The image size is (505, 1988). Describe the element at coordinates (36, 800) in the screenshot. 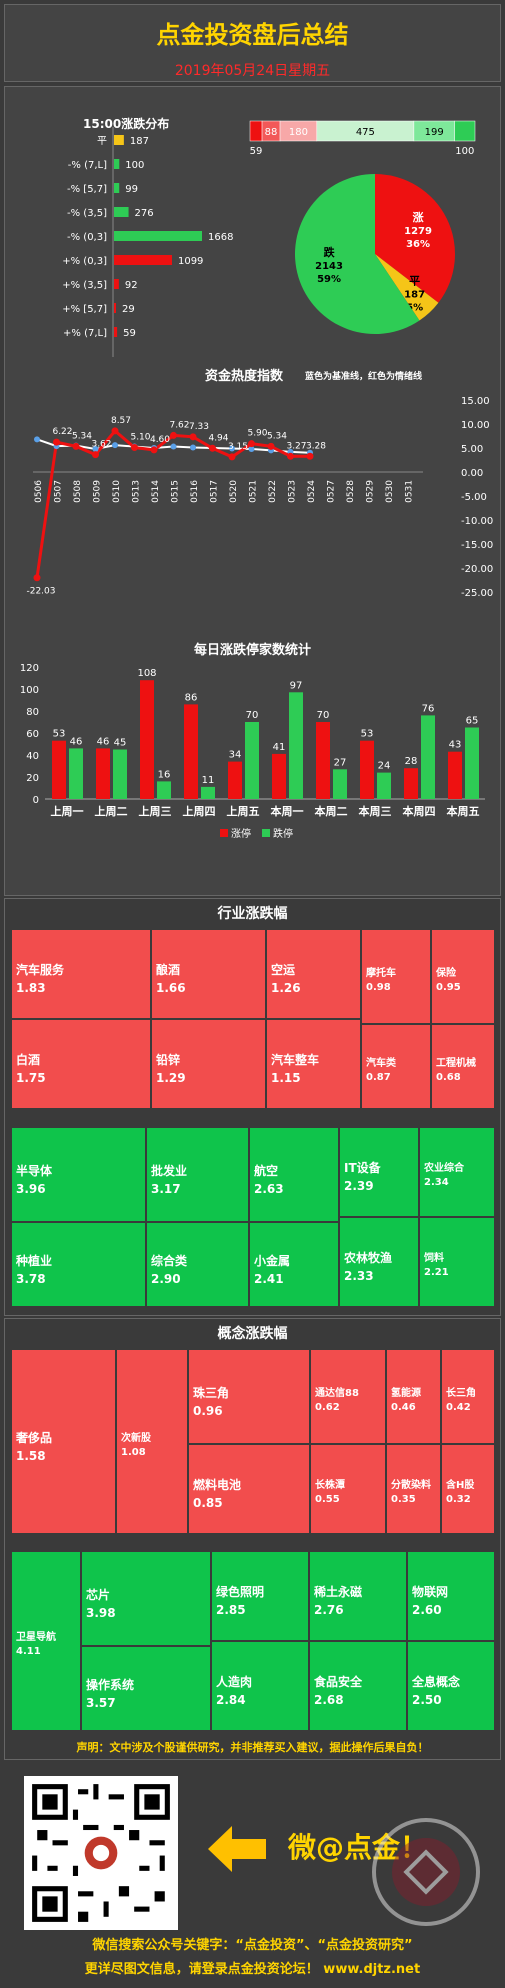

I see `bar-ytick: 0` at that location.